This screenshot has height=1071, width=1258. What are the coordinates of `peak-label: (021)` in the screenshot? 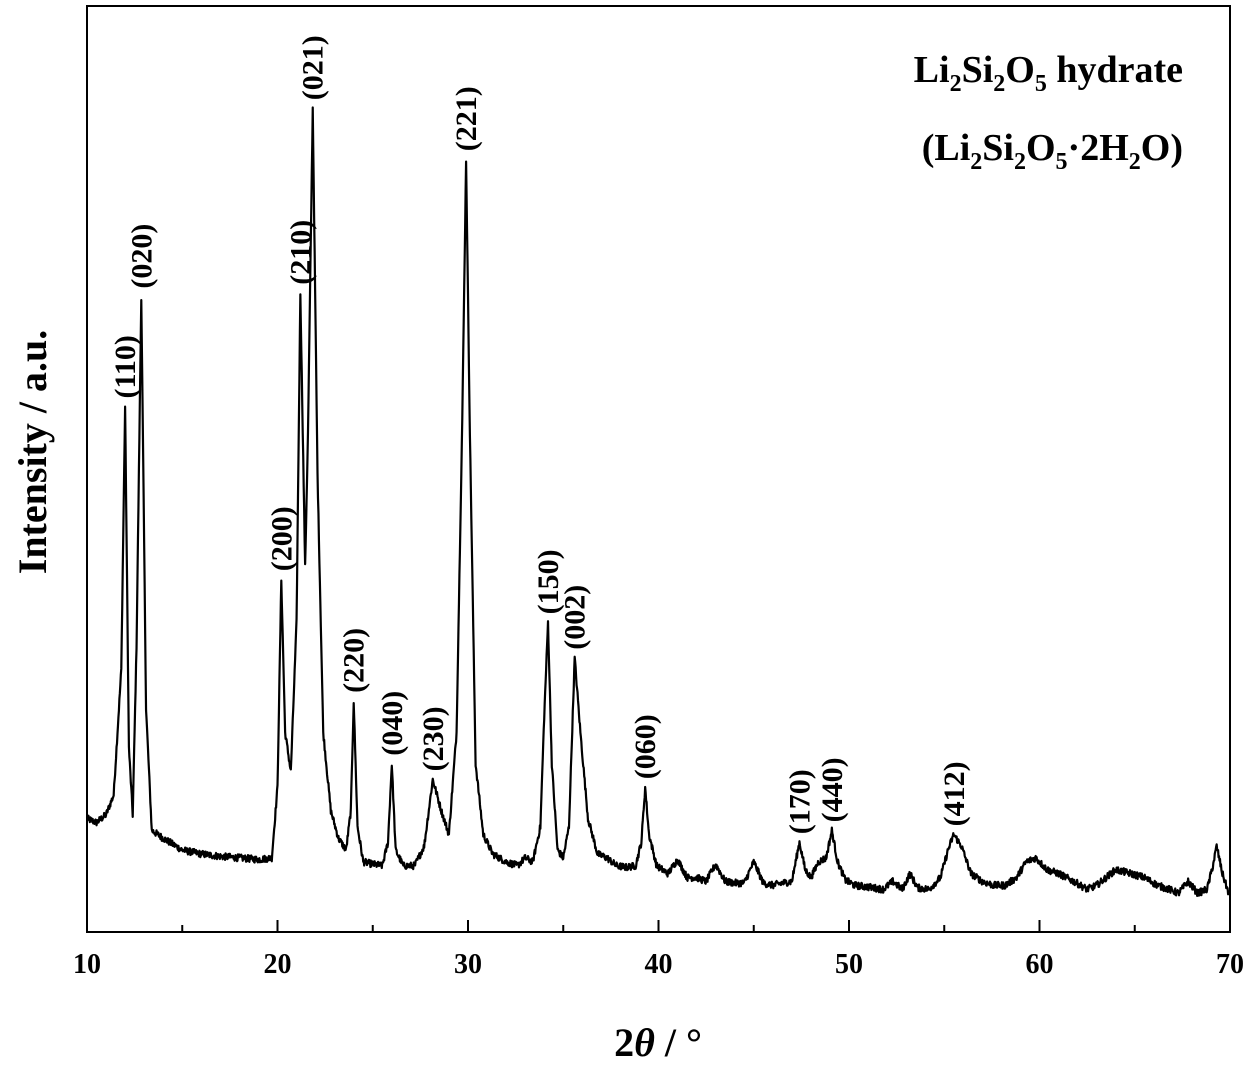 It's located at (313, 67).